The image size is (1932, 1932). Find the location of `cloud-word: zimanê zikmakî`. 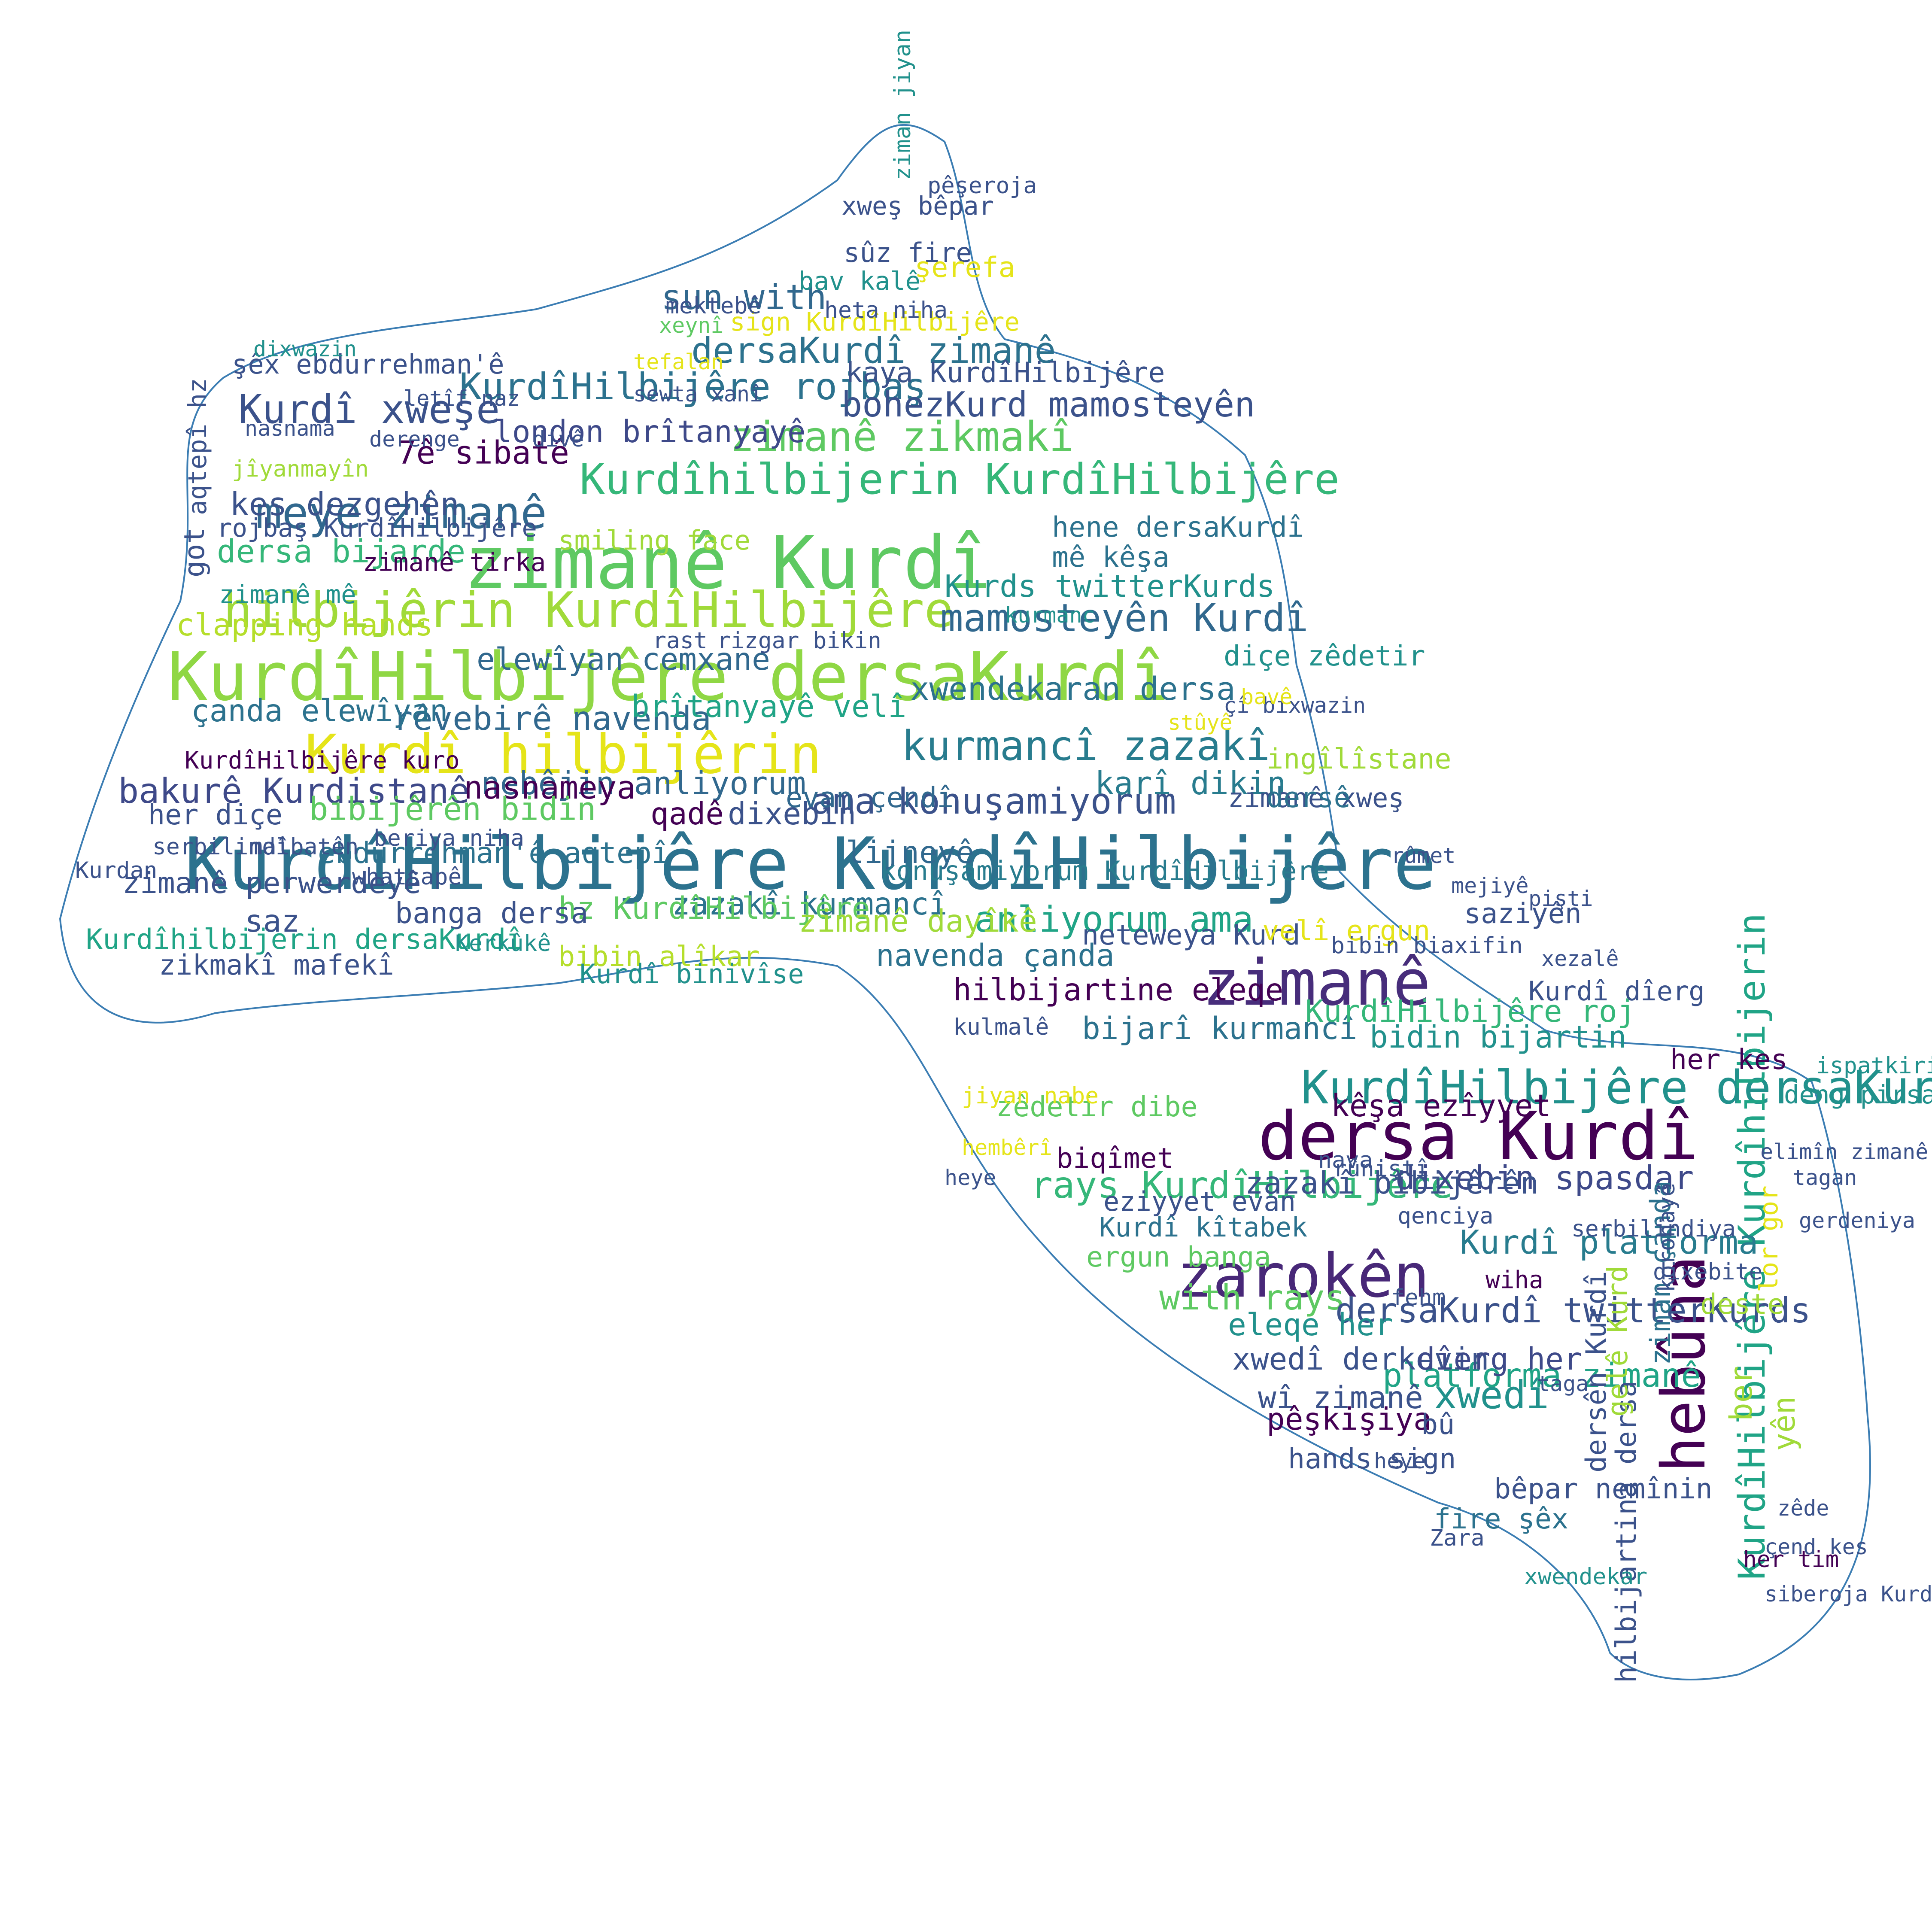

cloud-word: zimanê zikmakî is located at coordinates (902, 437).